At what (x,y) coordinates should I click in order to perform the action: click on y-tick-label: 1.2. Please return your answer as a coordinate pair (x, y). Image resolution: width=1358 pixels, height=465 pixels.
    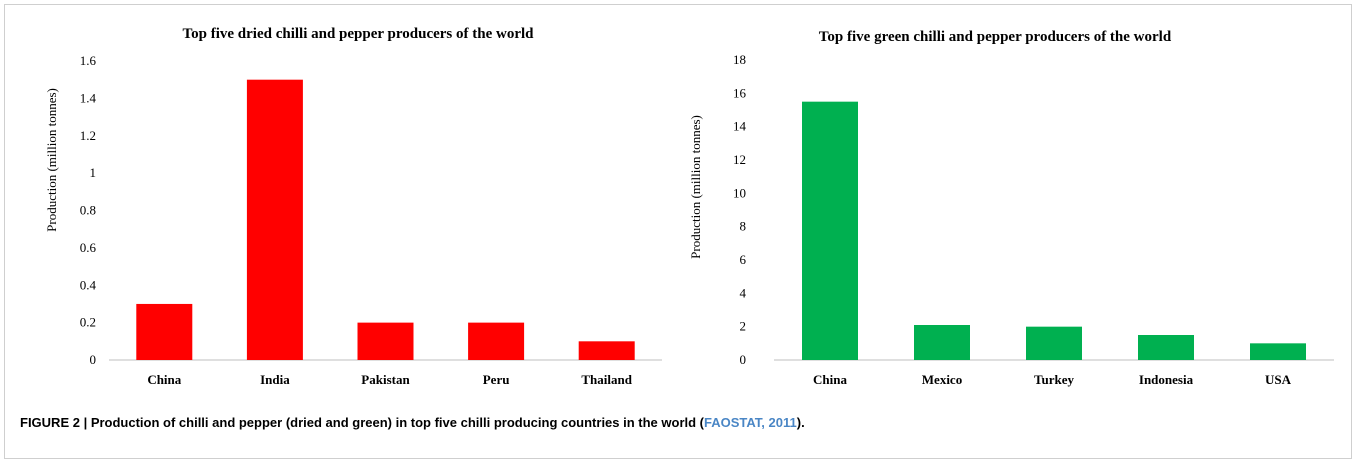
    Looking at the image, I should click on (88, 135).